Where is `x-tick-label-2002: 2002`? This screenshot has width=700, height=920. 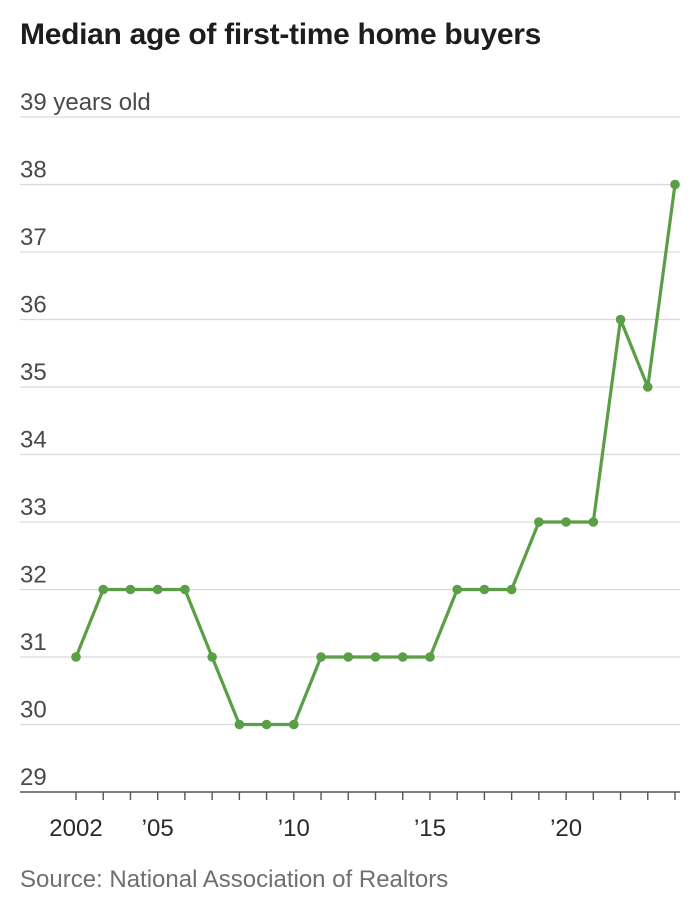
x-tick-label-2002: 2002 is located at coordinates (75, 828).